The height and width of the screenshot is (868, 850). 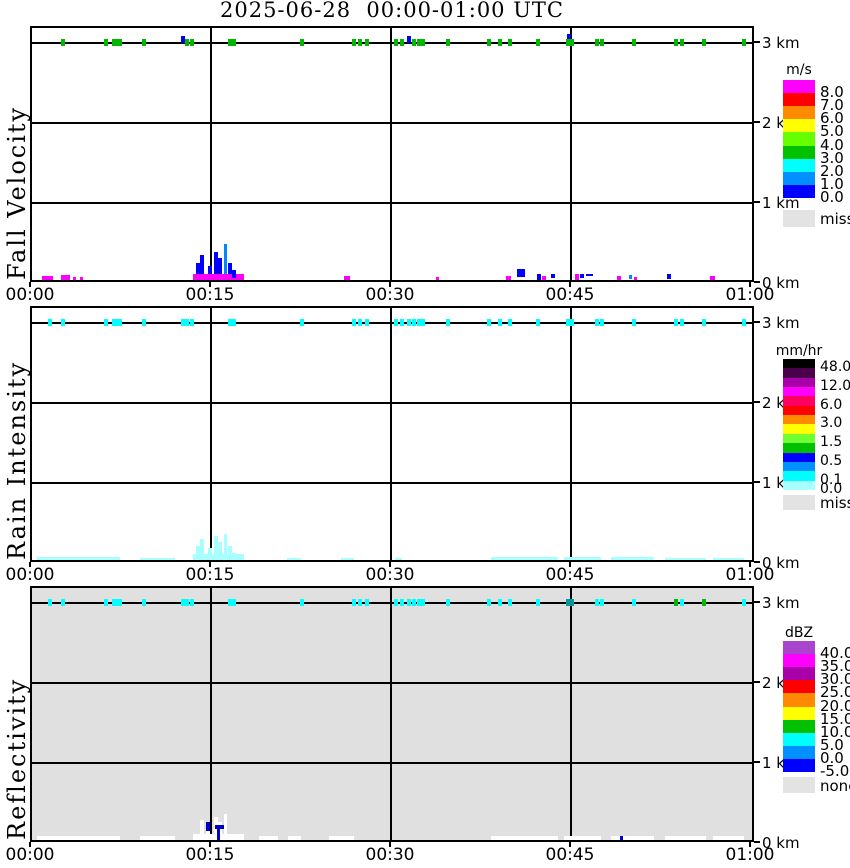 I want to click on x-tick-label: 01:00, so click(x=750, y=855).